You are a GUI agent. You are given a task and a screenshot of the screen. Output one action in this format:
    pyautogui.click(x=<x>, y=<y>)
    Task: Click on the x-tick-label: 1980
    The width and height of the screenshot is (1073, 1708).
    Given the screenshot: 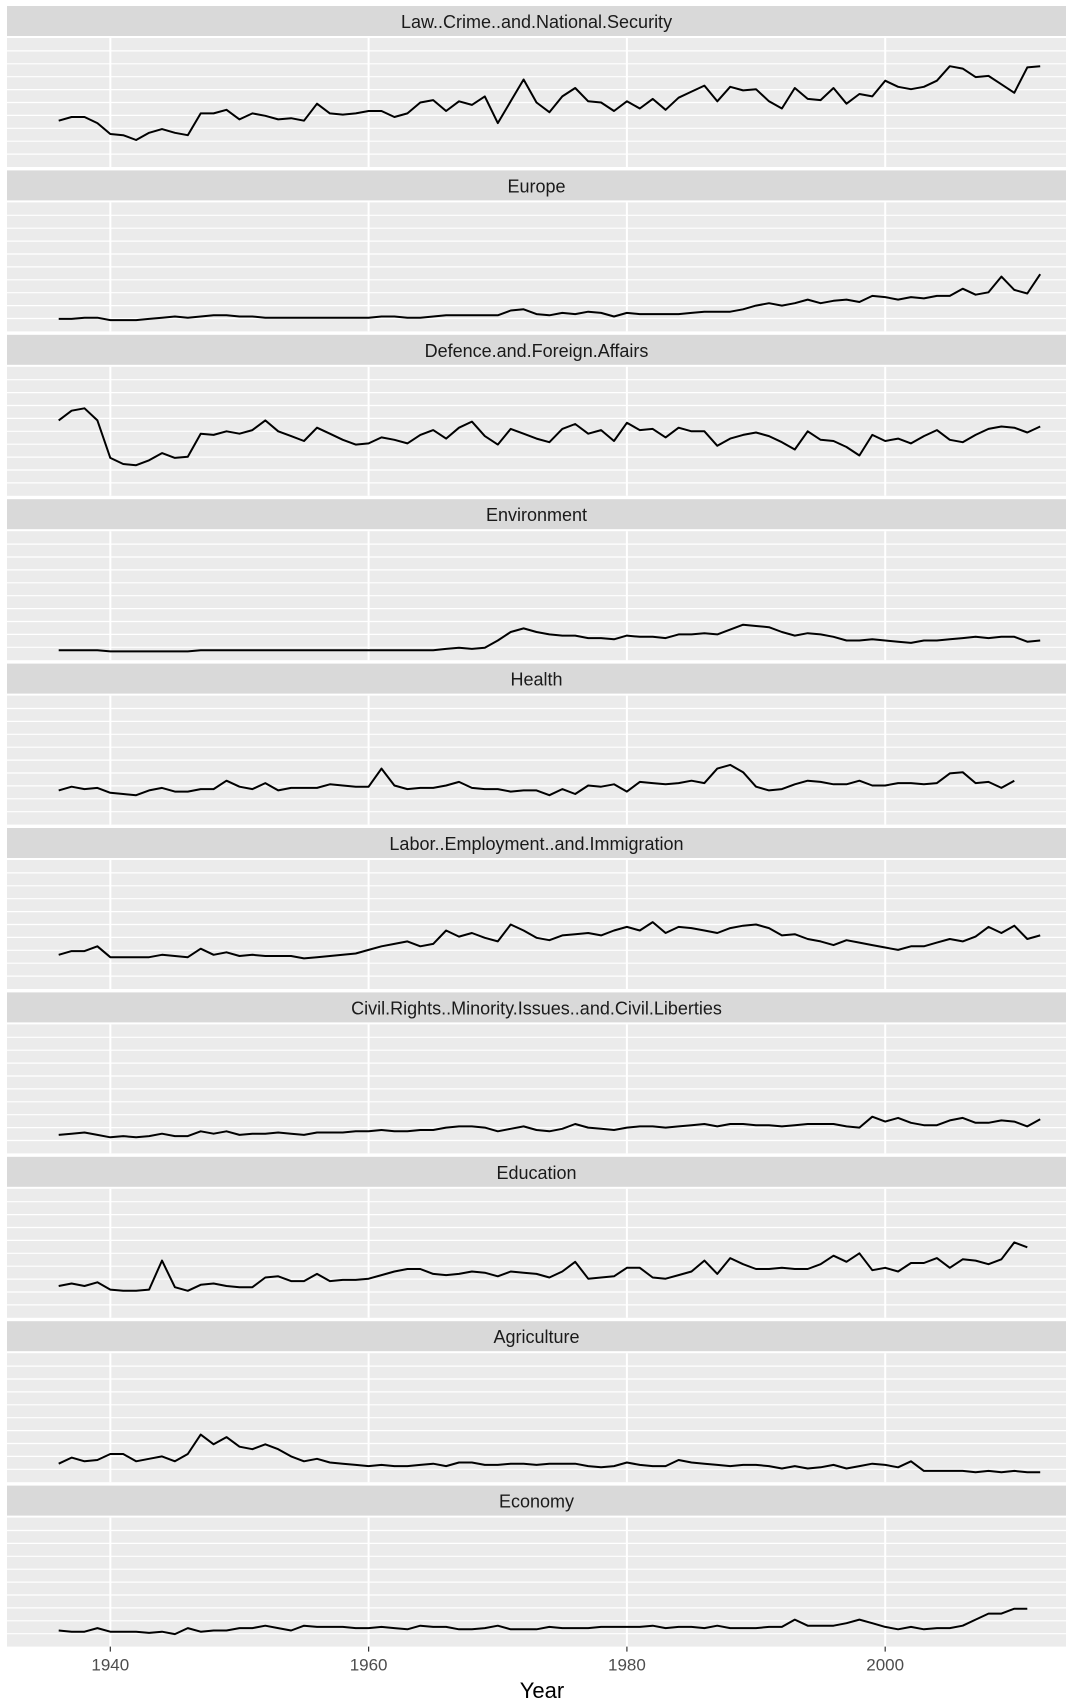 What is the action you would take?
    pyautogui.click(x=627, y=1665)
    